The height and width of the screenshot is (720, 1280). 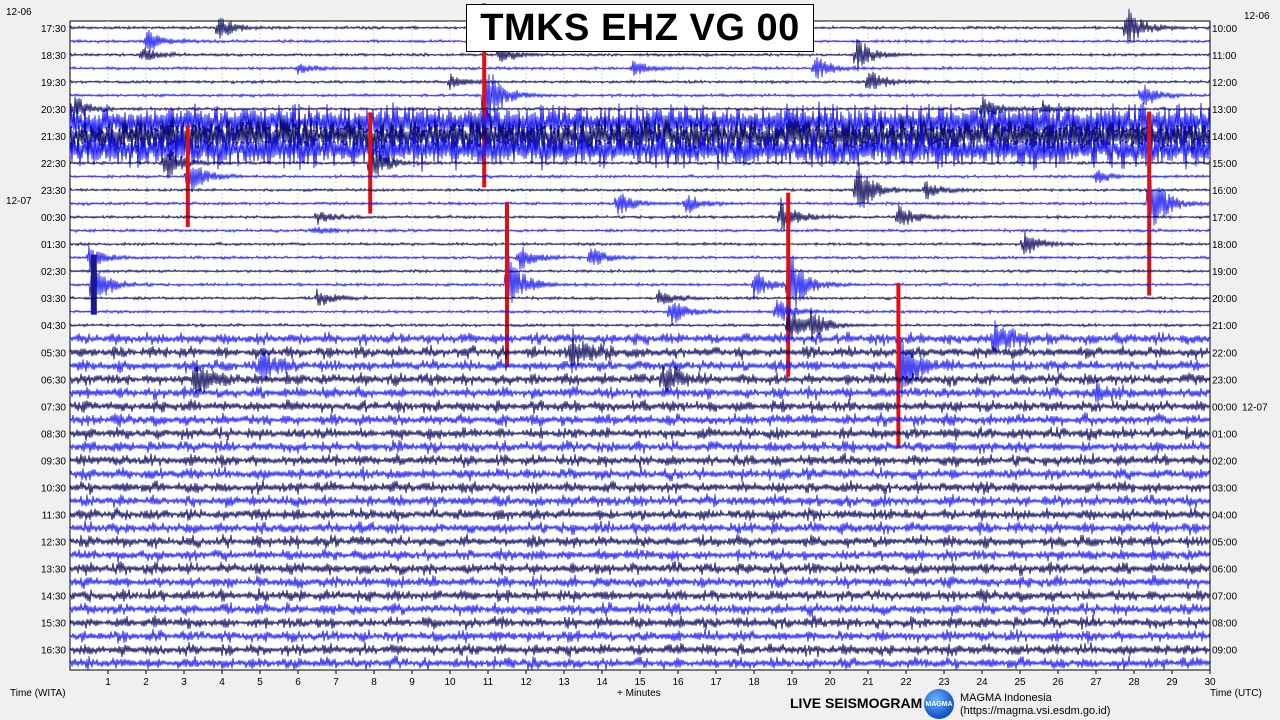 What do you see at coordinates (639, 693) in the screenshot?
I see `x-axis-label: + Minutes` at bounding box center [639, 693].